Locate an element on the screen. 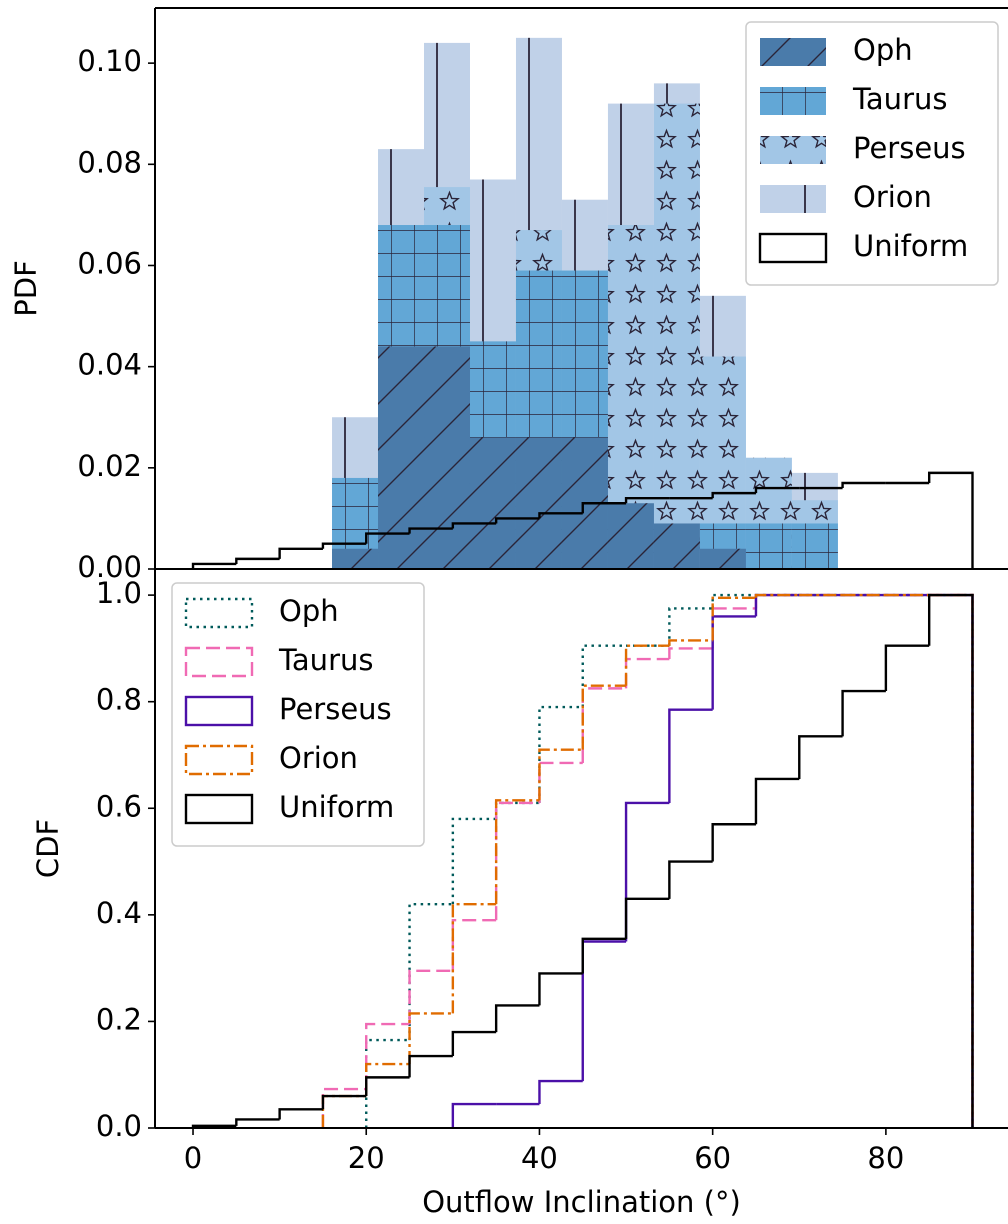 Image resolution: width=1008 pixels, height=1224 pixels. x-axis-label: Outflow Inclination (°) is located at coordinates (581, 1202).